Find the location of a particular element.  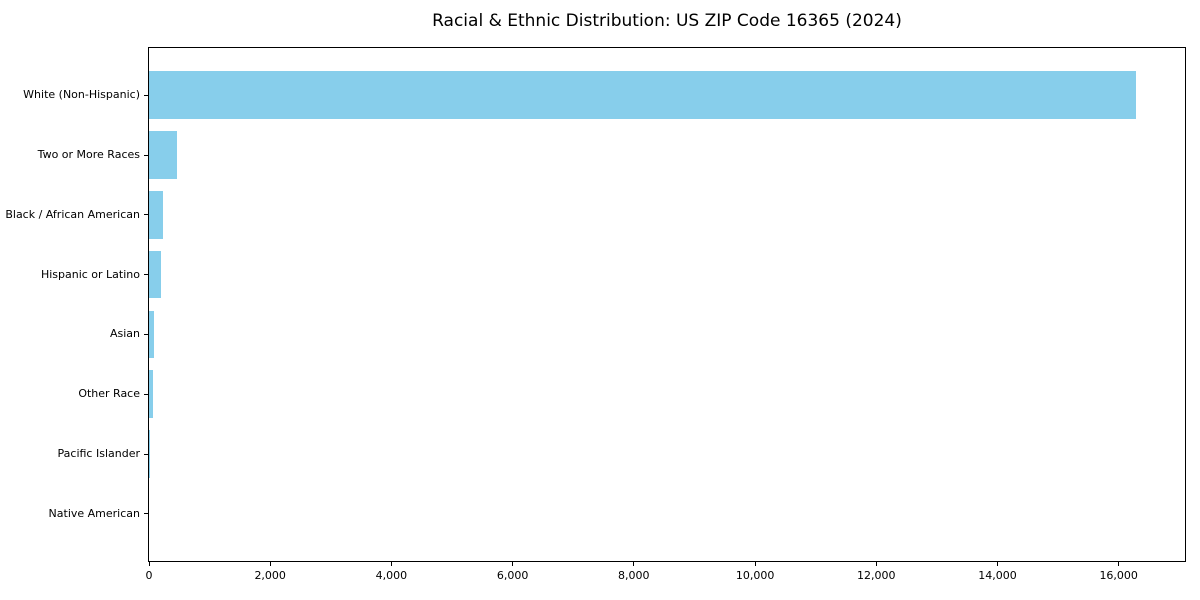

x-tick-label-6000: 6,000 is located at coordinates (512, 575).